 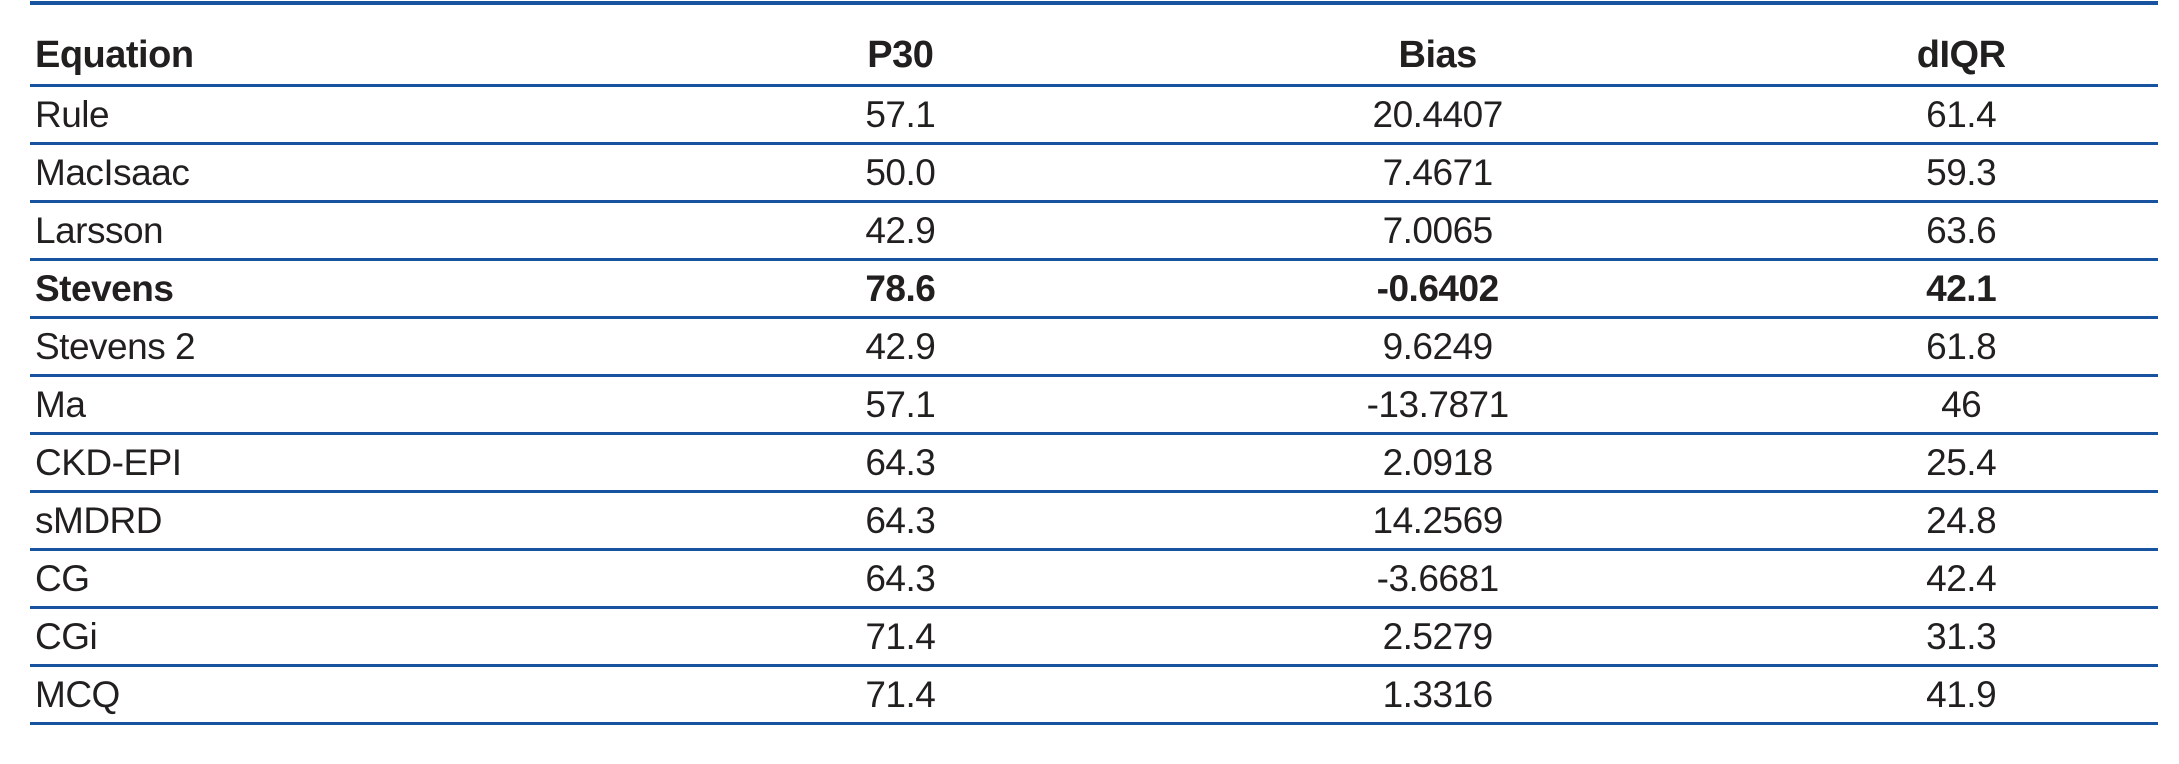 I want to click on cell-diqr: 42.1, so click(x=1961, y=289).